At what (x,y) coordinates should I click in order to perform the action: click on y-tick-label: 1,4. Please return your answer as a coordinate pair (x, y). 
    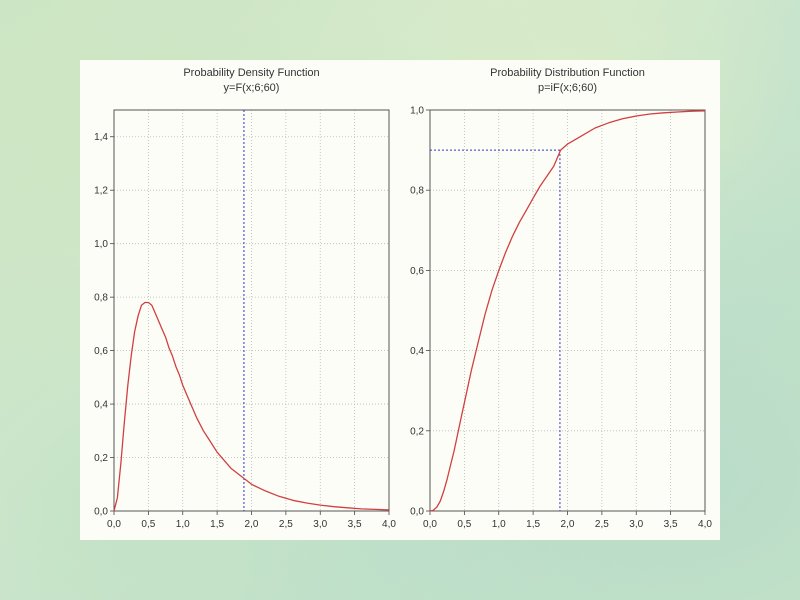
    Looking at the image, I should click on (101, 137).